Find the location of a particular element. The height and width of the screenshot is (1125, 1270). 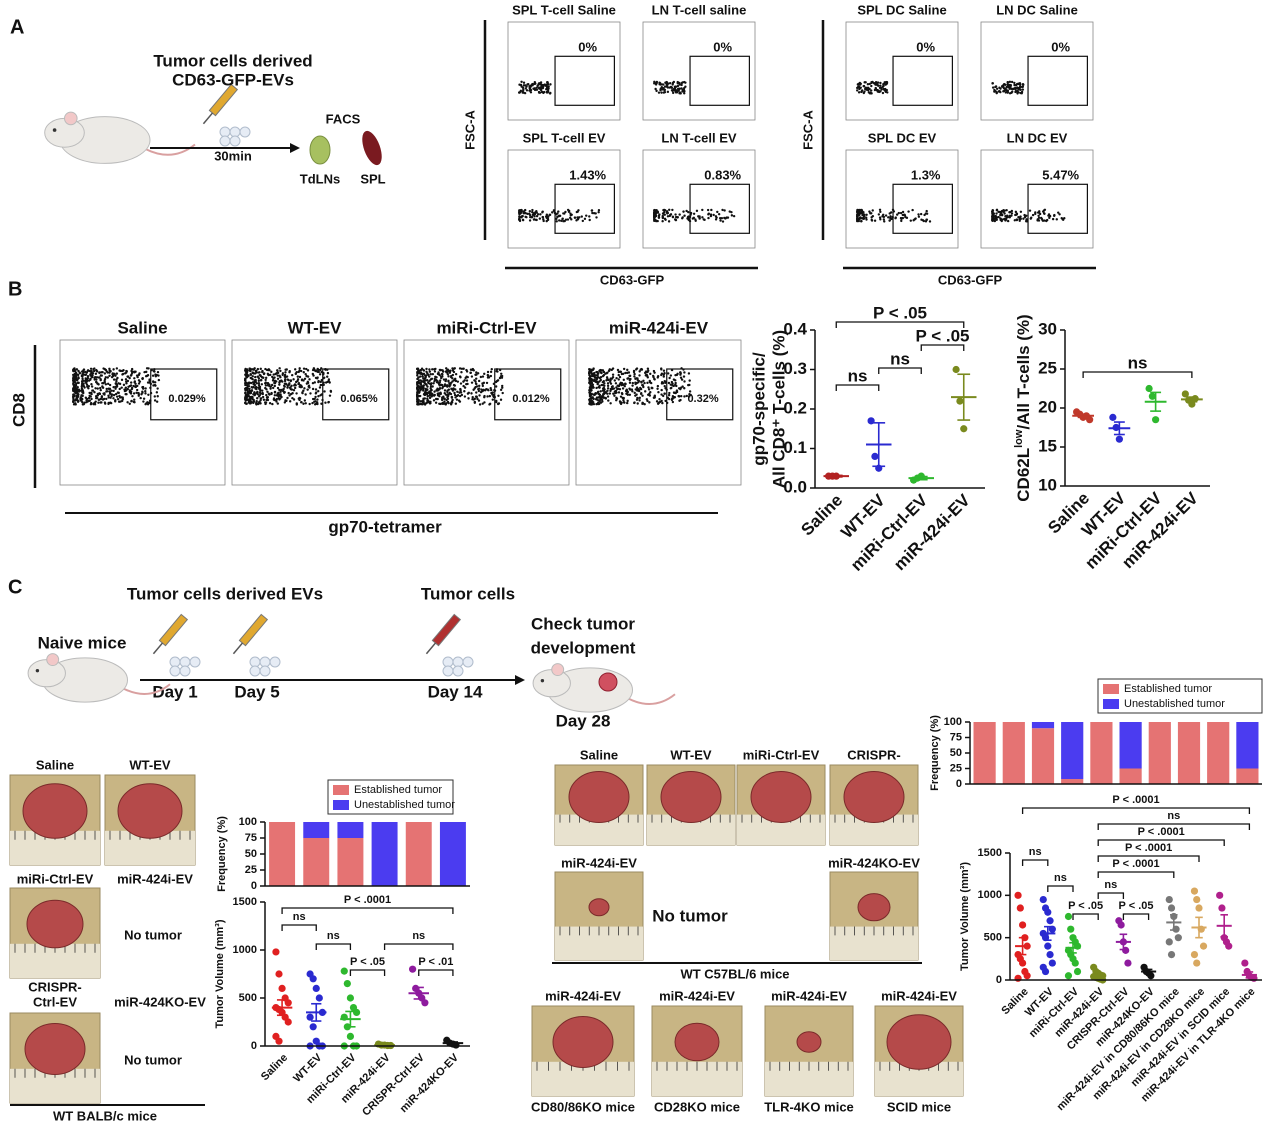

flow-plot is located at coordinates (902, 71).